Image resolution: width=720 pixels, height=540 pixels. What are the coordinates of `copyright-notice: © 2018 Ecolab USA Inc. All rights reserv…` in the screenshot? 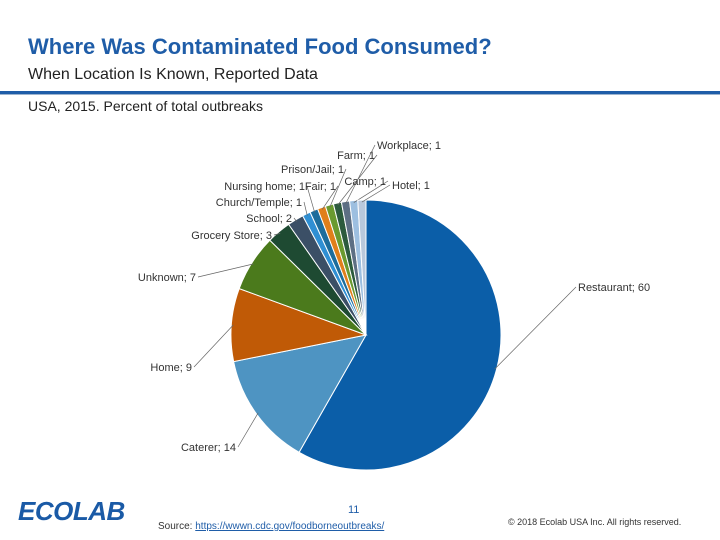 It's located at (595, 522).